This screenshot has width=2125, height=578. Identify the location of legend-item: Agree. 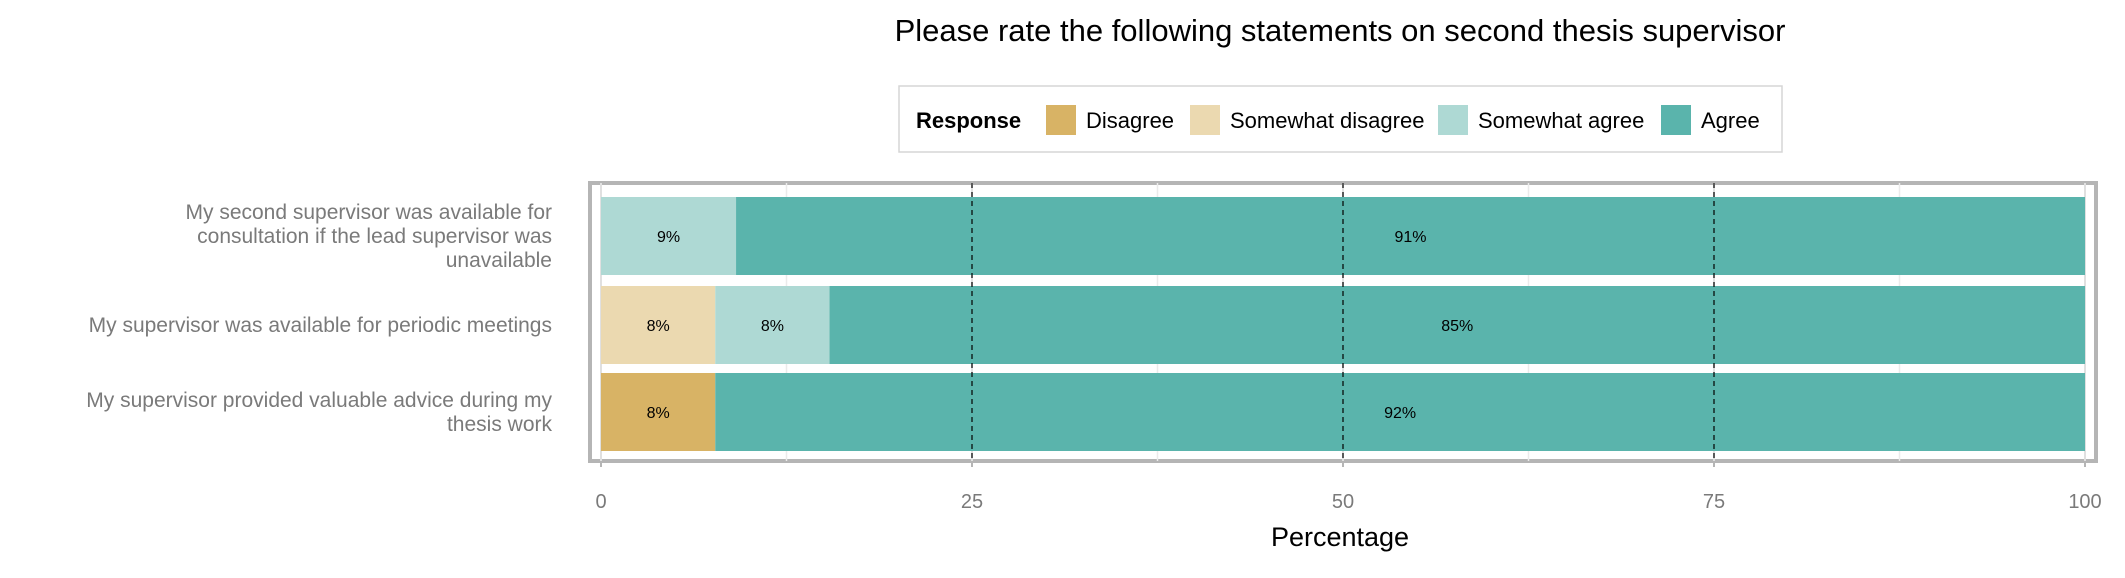
(1710, 120).